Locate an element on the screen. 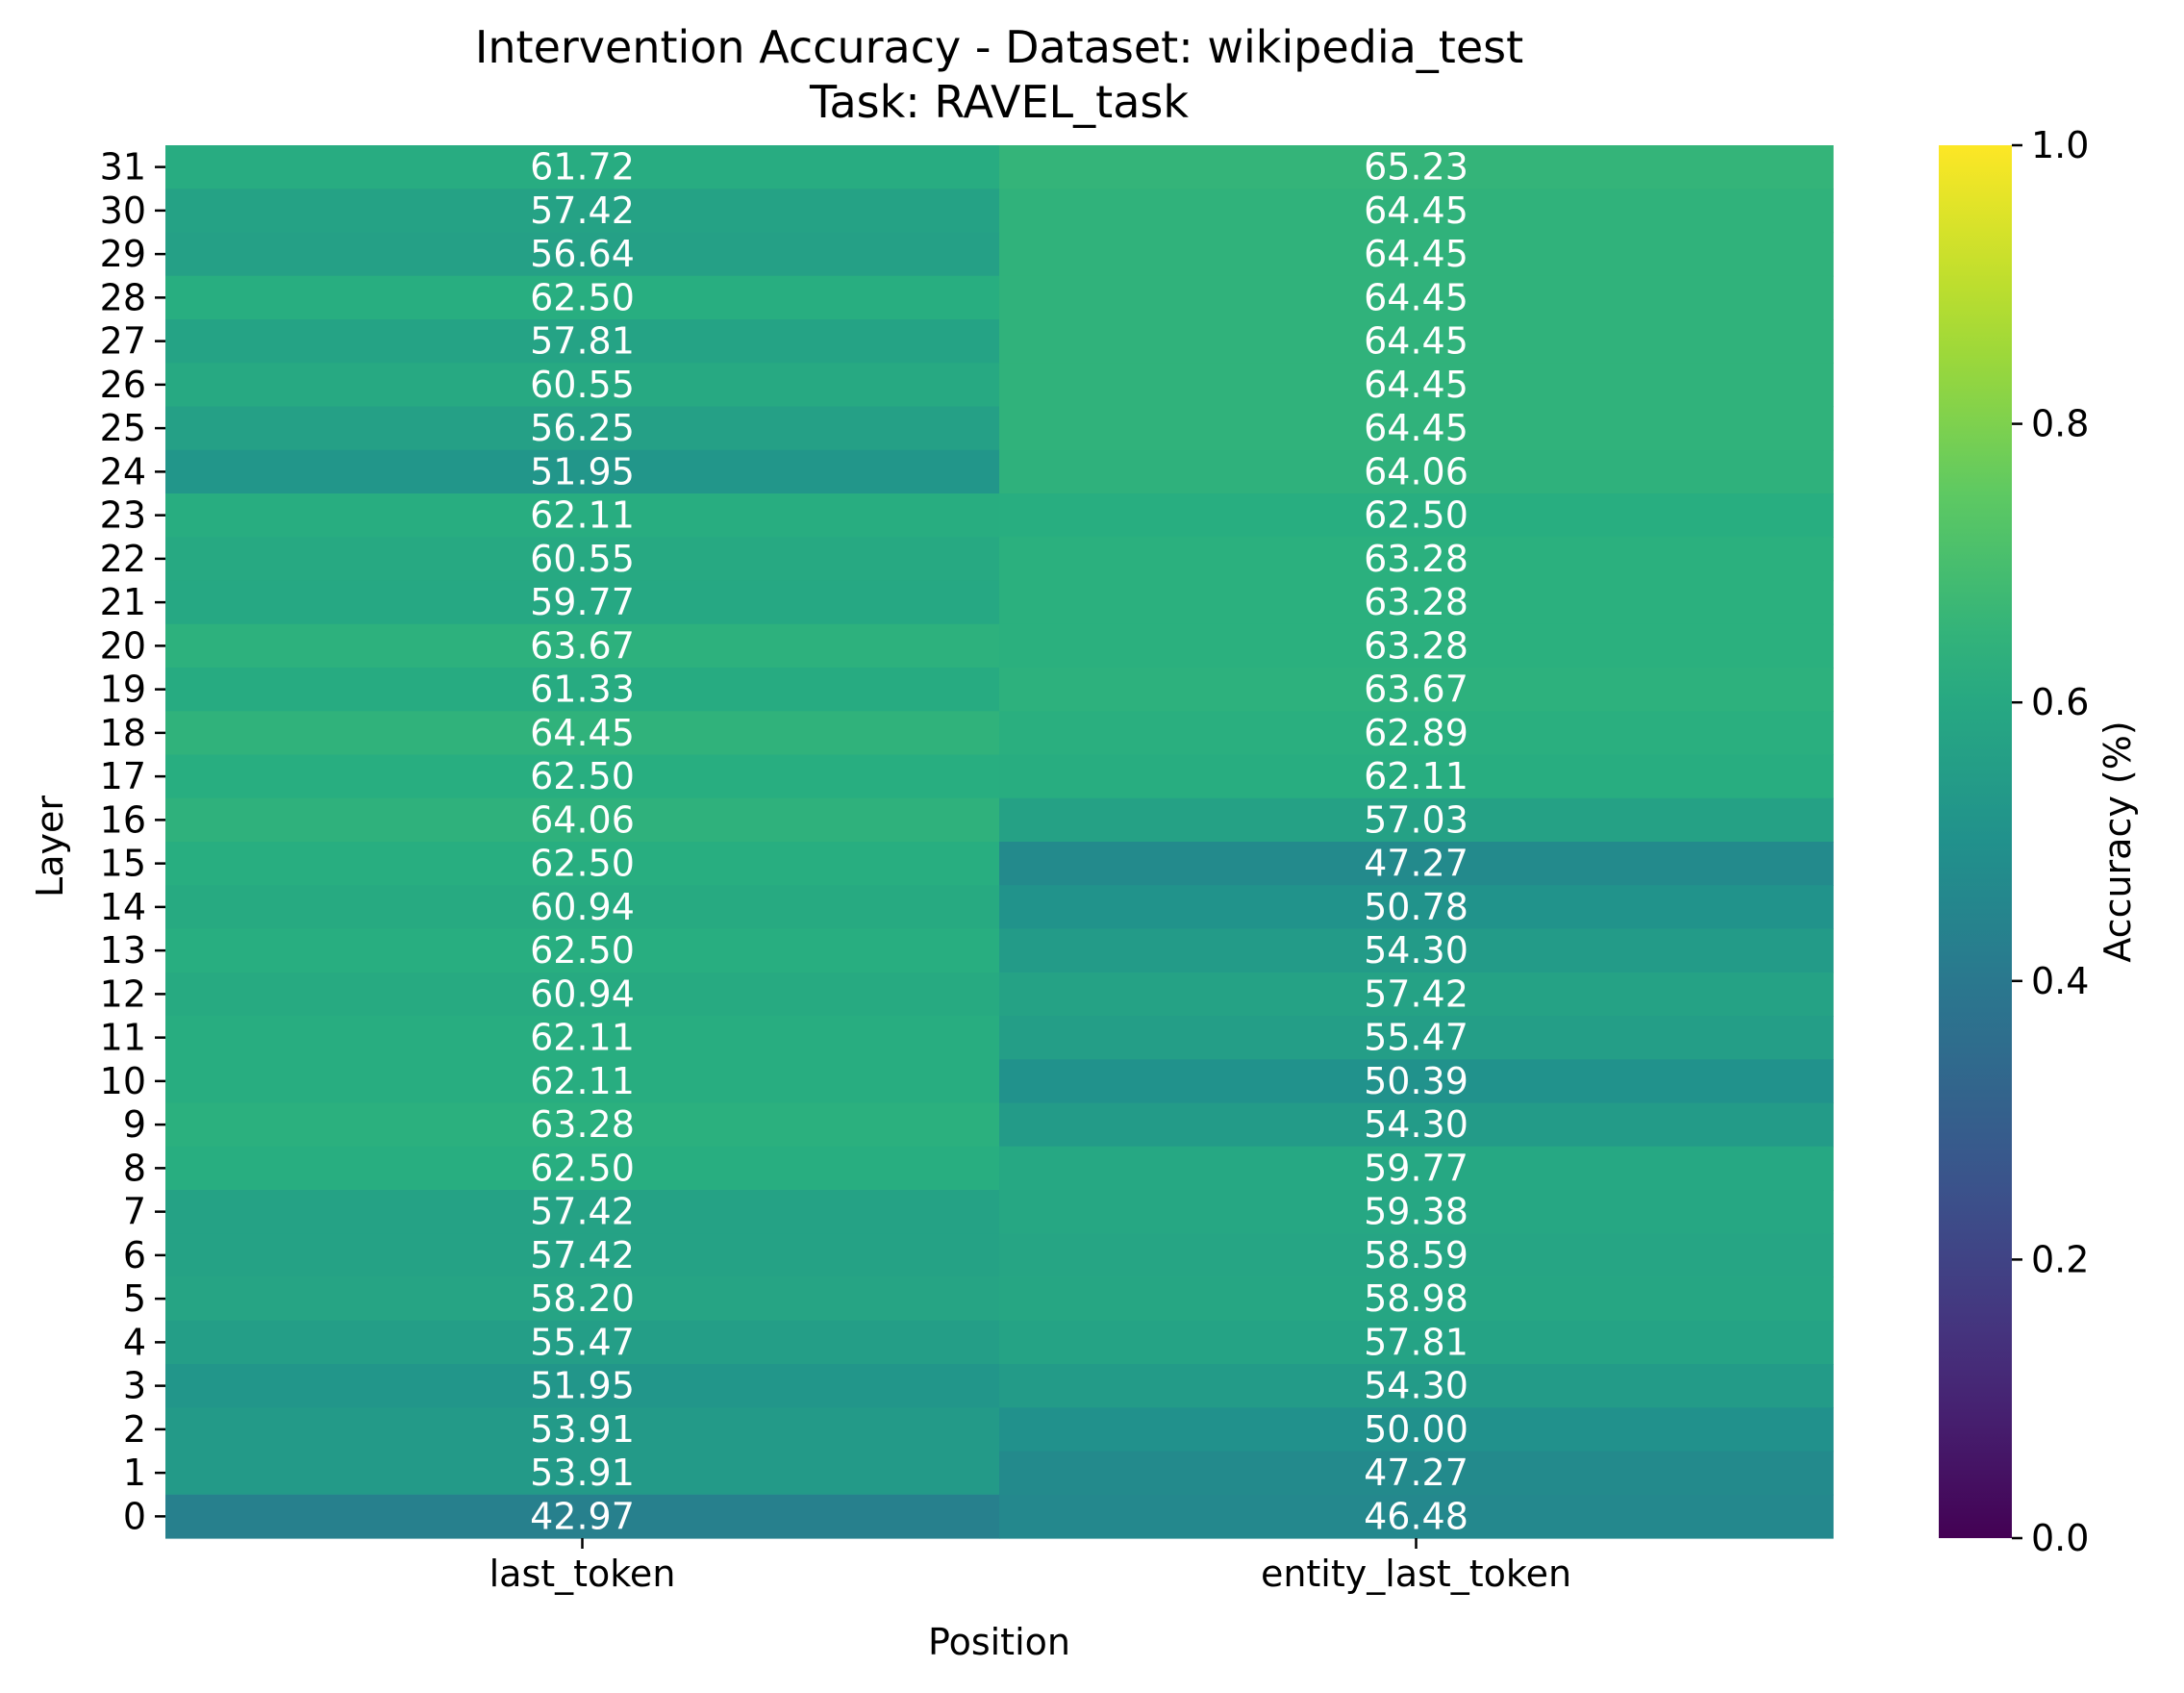 The width and height of the screenshot is (2184, 1693). cell-value-label: 57.03 is located at coordinates (1417, 819).